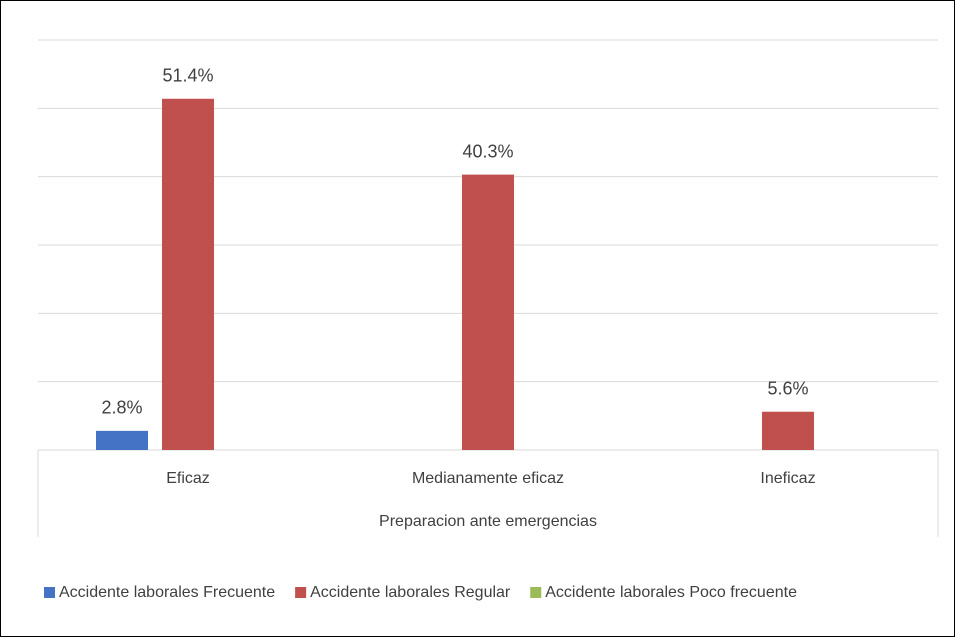  Describe the element at coordinates (187, 76) in the screenshot. I see `data-label: 51.4%` at that location.